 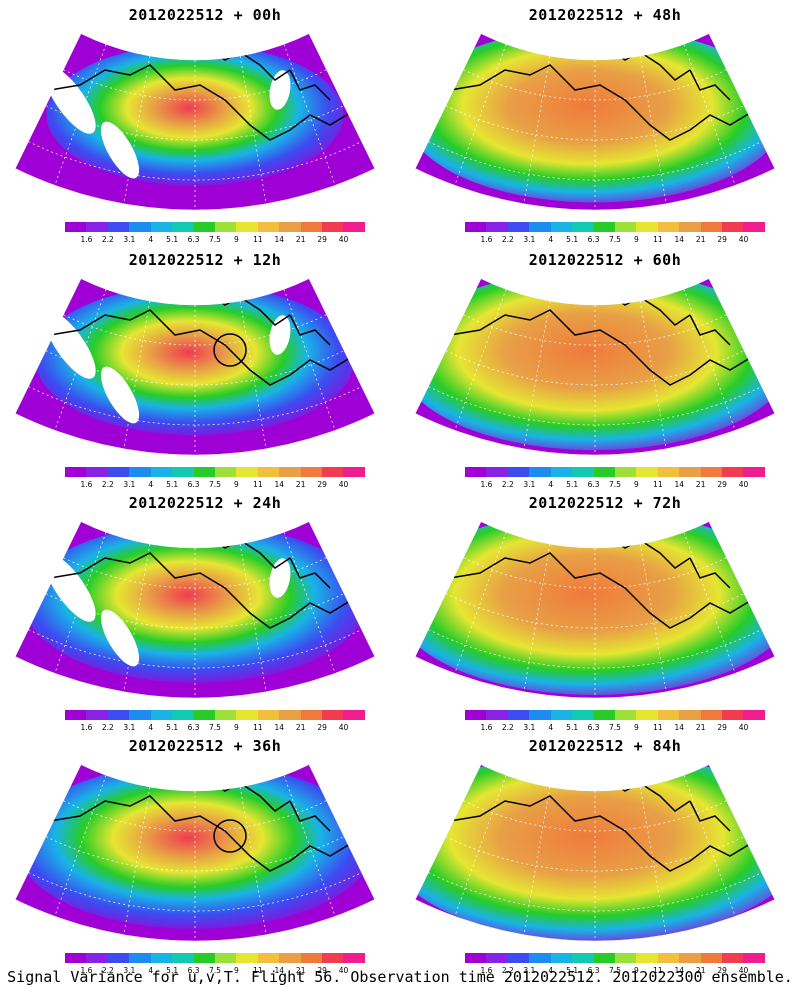 What do you see at coordinates (253, 129) in the screenshot?
I see `longitude-line` at bounding box center [253, 129].